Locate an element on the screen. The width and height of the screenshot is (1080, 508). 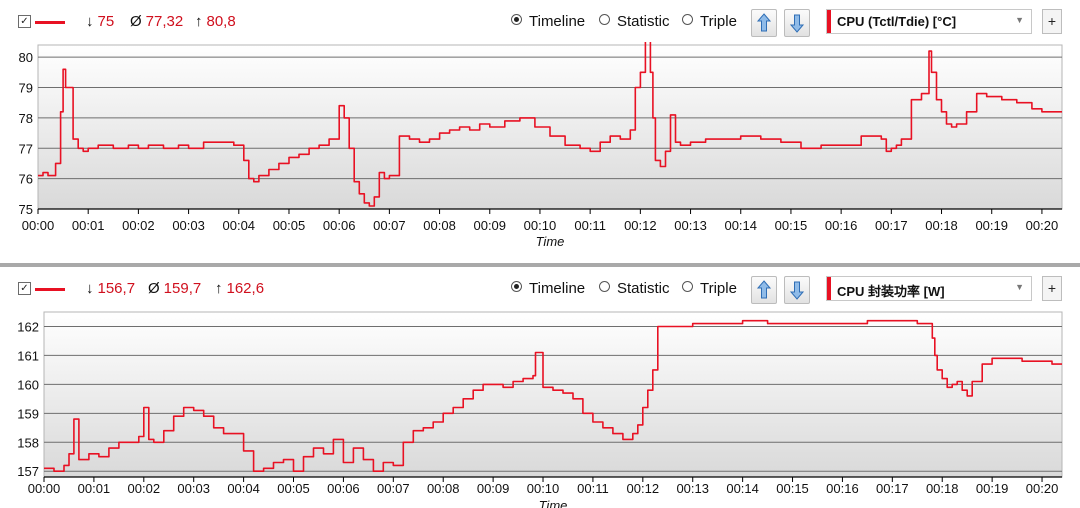
radio-unselected-icon is located at coordinates (687, 286).